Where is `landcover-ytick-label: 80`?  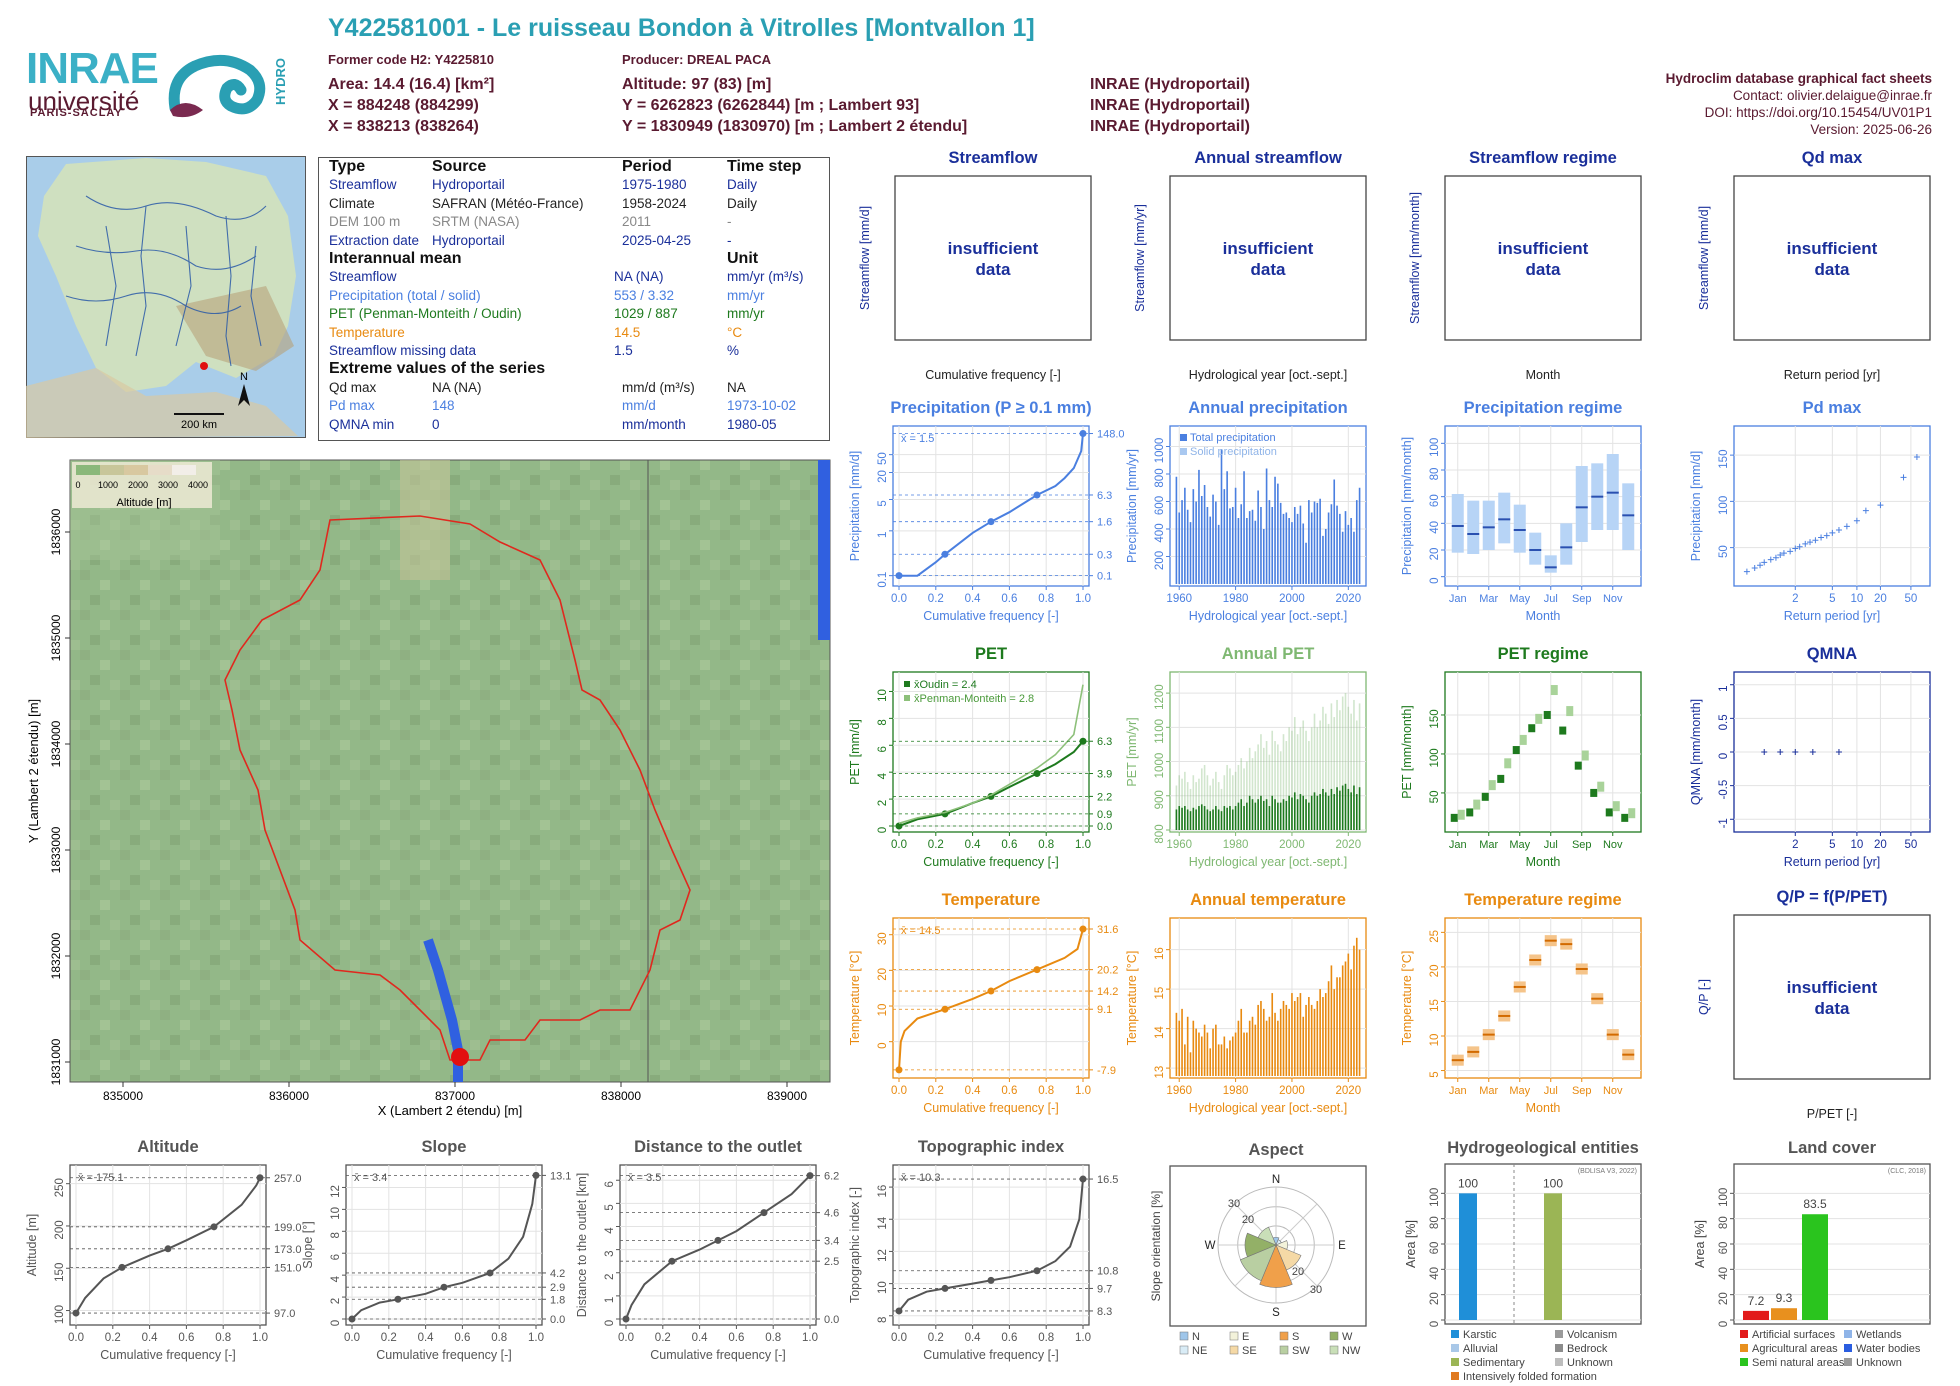
landcover-ytick-label: 80 is located at coordinates (1724, 1222).